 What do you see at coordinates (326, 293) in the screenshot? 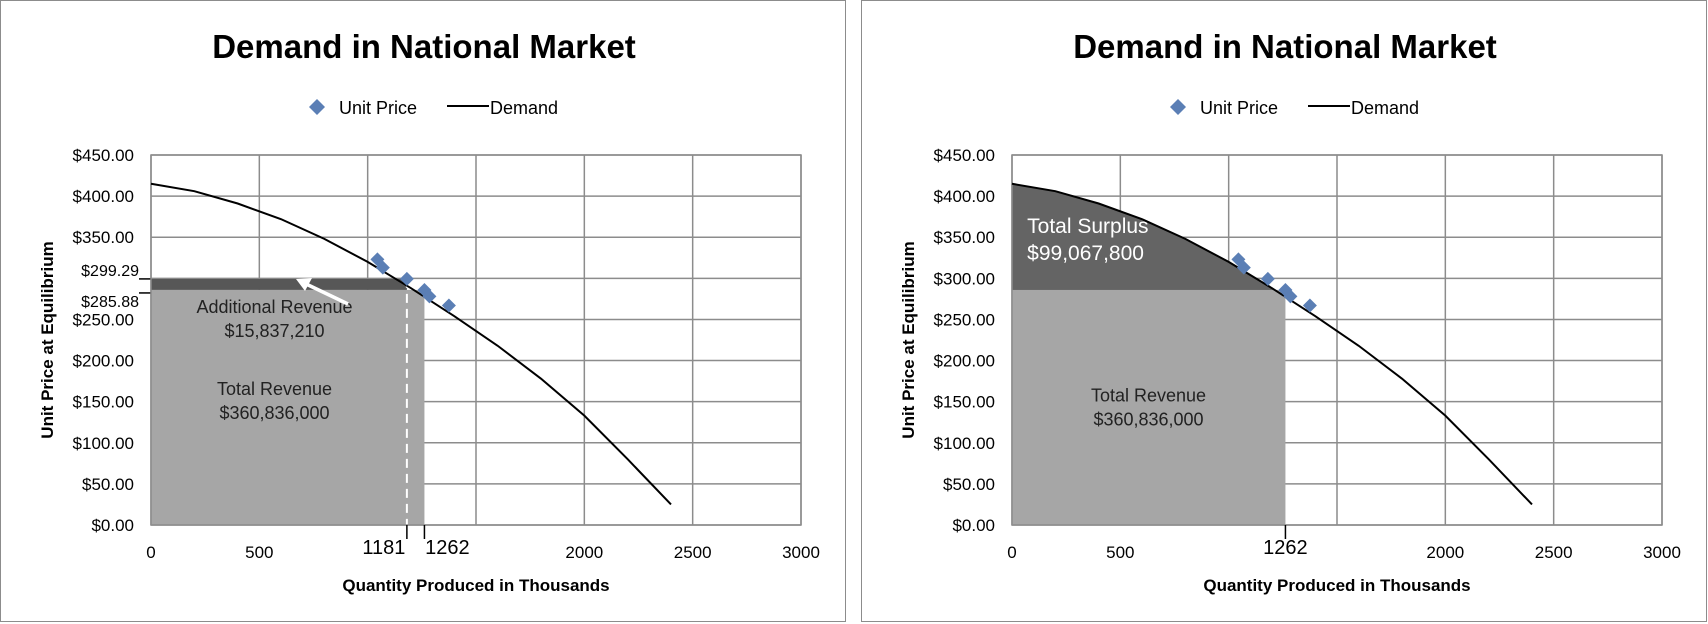
I see `annotation-arrow-line` at bounding box center [326, 293].